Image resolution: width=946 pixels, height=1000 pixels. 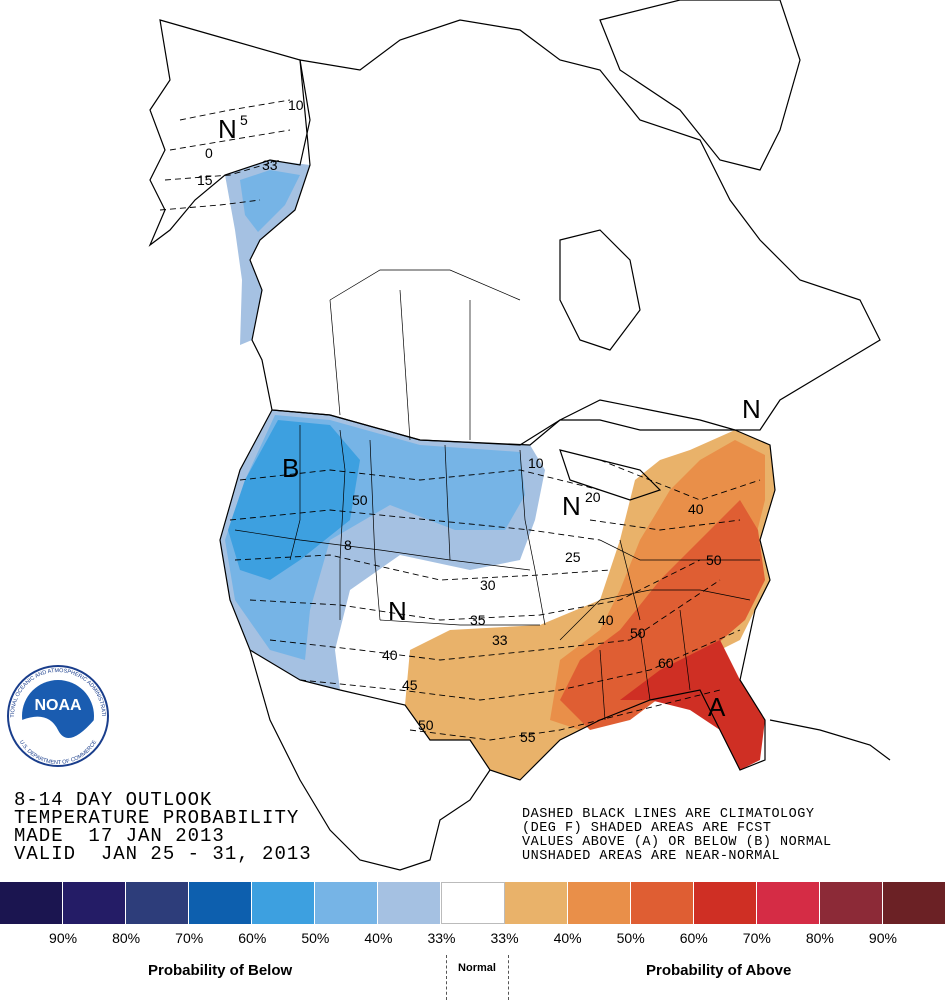 What do you see at coordinates (573, 557) in the screenshot?
I see `contour-label: 25` at bounding box center [573, 557].